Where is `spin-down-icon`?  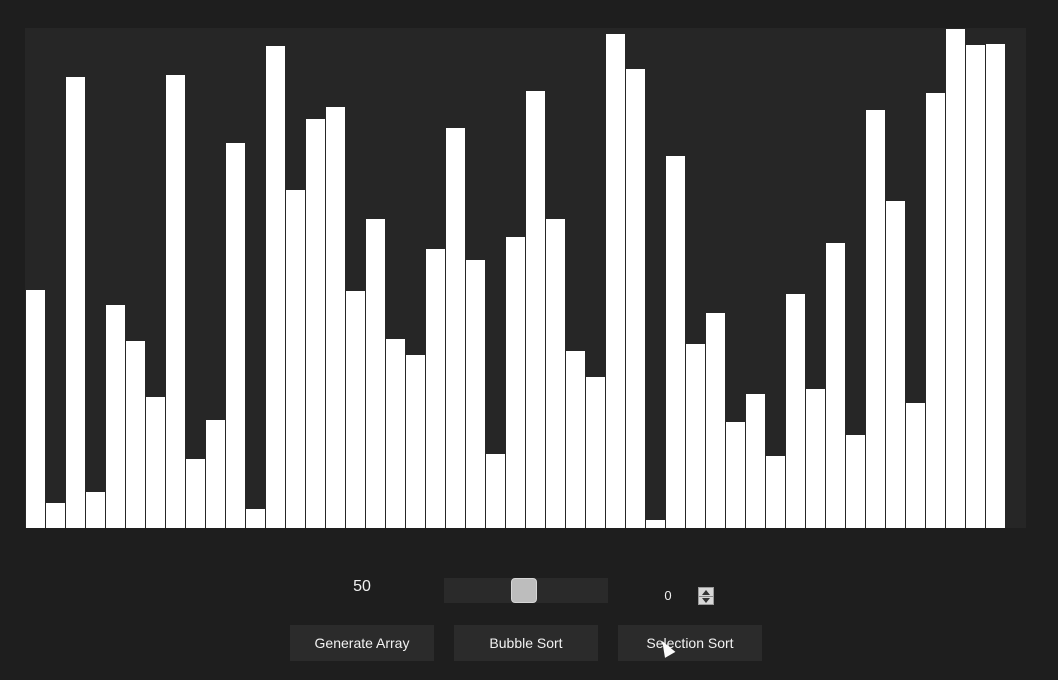 spin-down-icon is located at coordinates (706, 600).